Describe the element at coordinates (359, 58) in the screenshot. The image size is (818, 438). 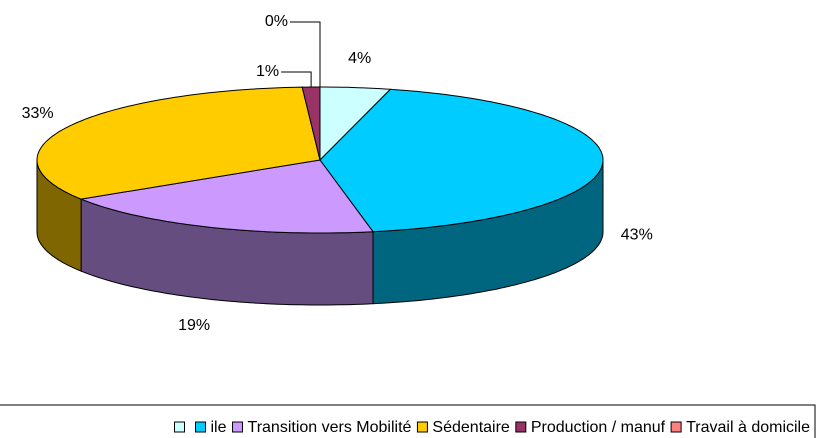
I see `data-label: 4%` at that location.